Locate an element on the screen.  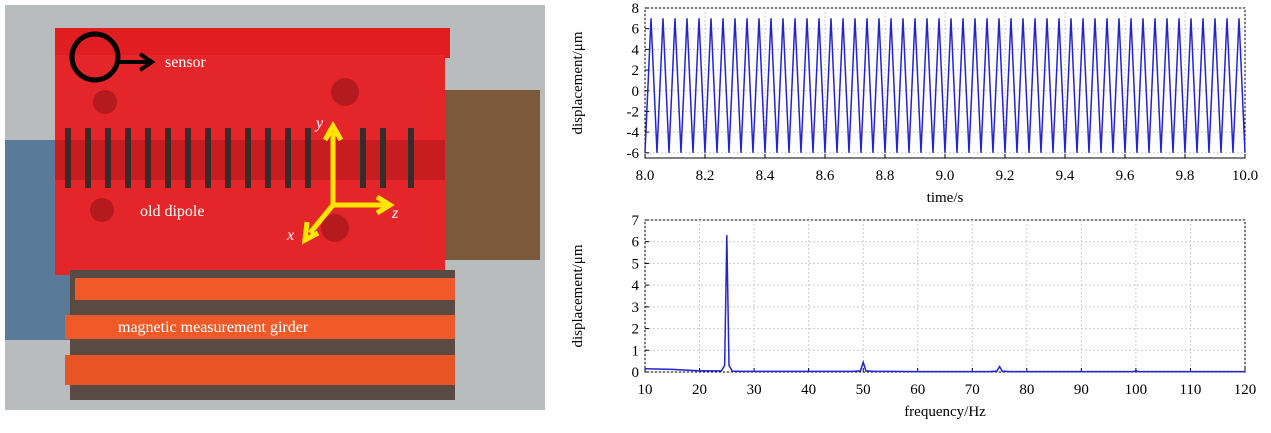
sensor-marker is located at coordinates (95, 57).